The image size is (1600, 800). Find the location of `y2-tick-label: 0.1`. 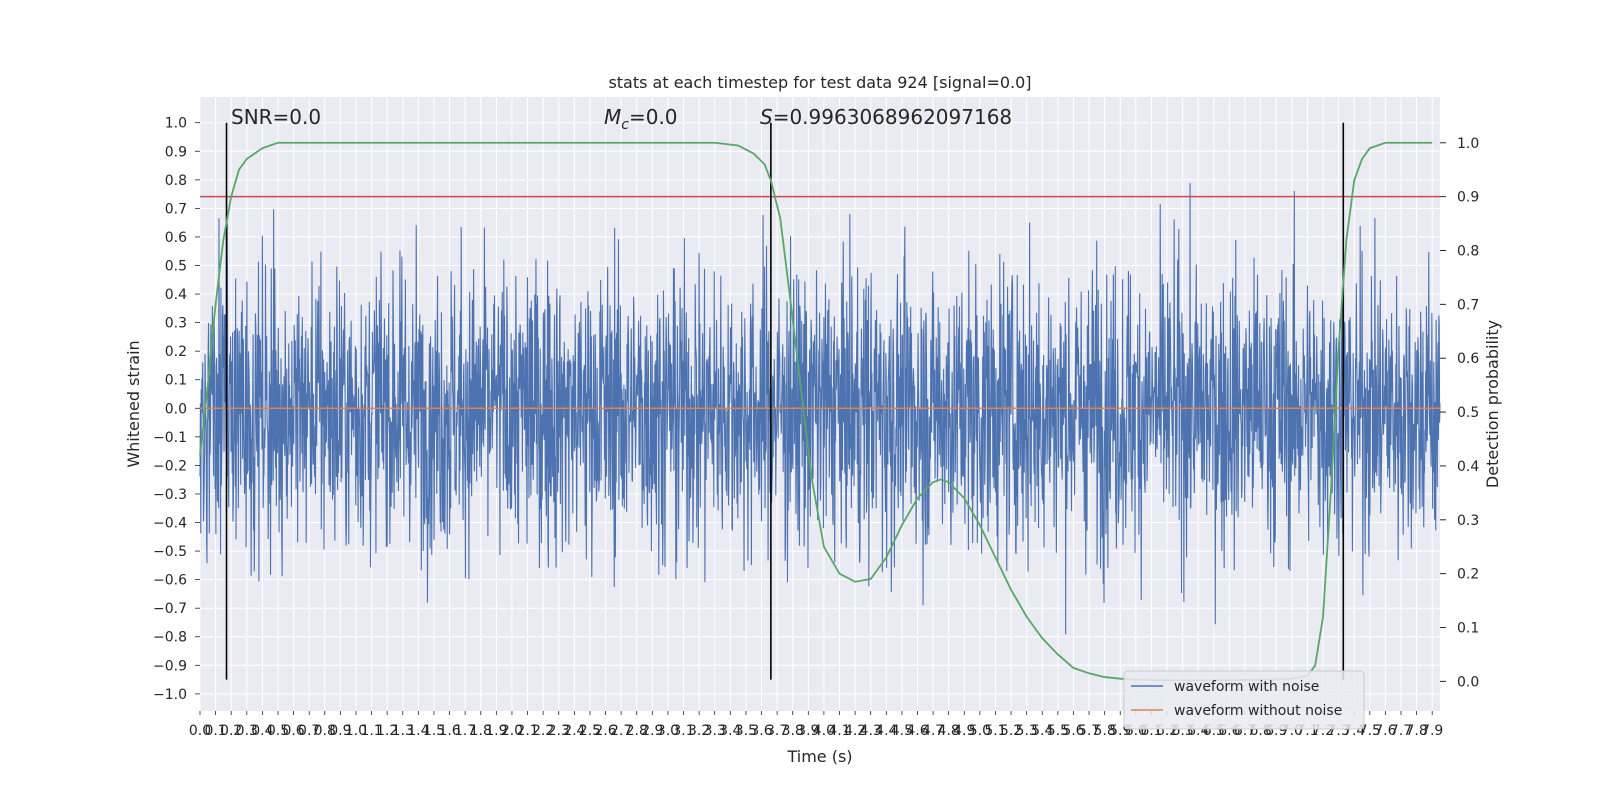

y2-tick-label: 0.1 is located at coordinates (1468, 629).